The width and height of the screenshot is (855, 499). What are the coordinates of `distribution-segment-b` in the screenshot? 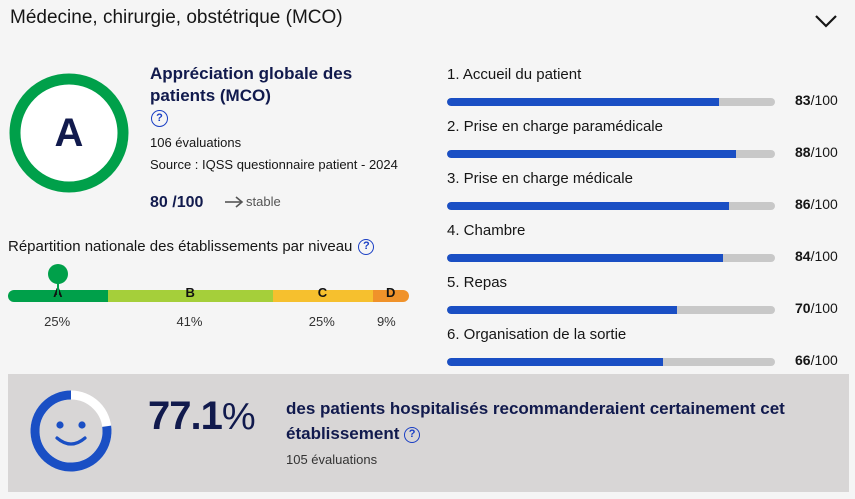 It's located at (190, 296).